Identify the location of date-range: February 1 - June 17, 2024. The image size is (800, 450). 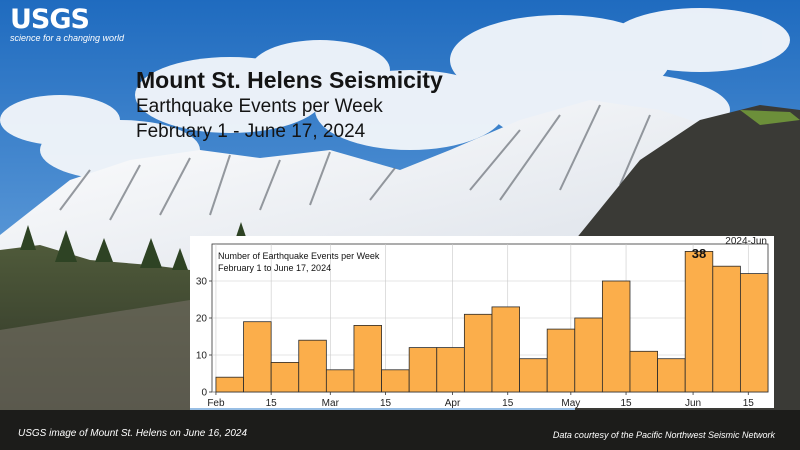
(251, 131).